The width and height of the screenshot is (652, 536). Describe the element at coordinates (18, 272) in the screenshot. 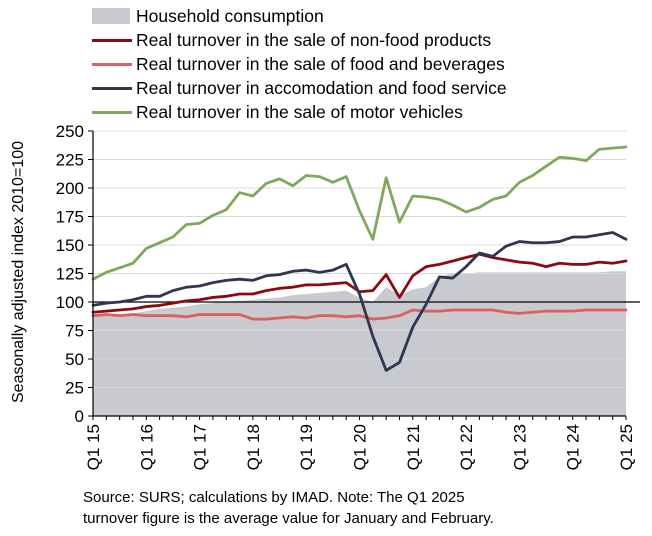

I see `y-axis-label: Seasonally adjusted index 2010=100` at that location.